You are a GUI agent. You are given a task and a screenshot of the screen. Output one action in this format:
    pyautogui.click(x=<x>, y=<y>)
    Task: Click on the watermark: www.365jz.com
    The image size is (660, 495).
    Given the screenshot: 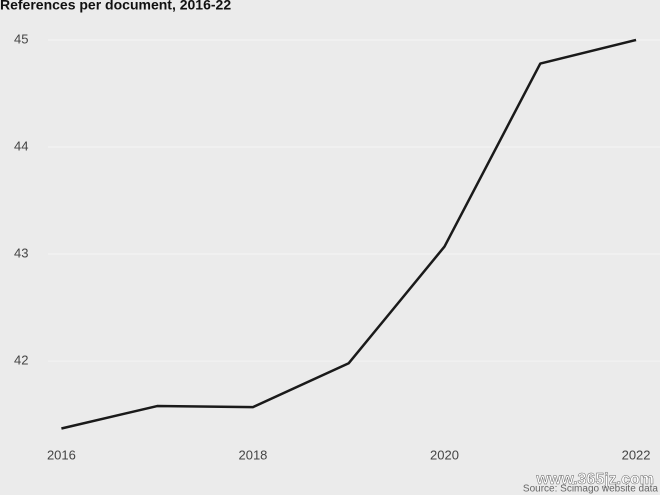 What is the action you would take?
    pyautogui.click(x=594, y=479)
    